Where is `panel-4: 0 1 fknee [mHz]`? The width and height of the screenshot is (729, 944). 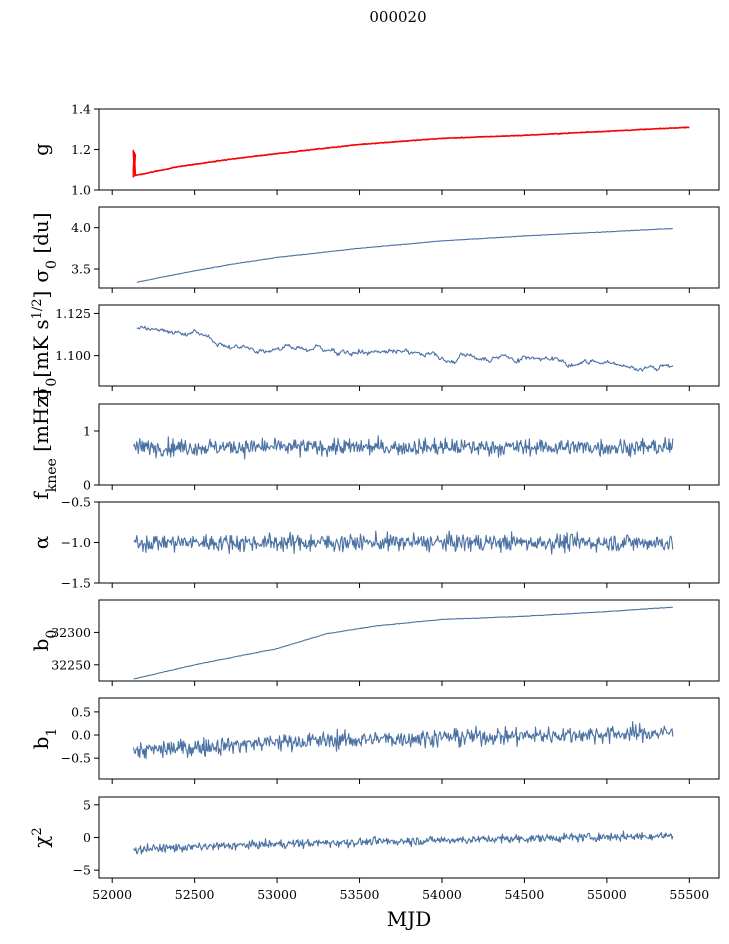
panel-4: 0 1 fknee [mHz] is located at coordinates (374, 444).